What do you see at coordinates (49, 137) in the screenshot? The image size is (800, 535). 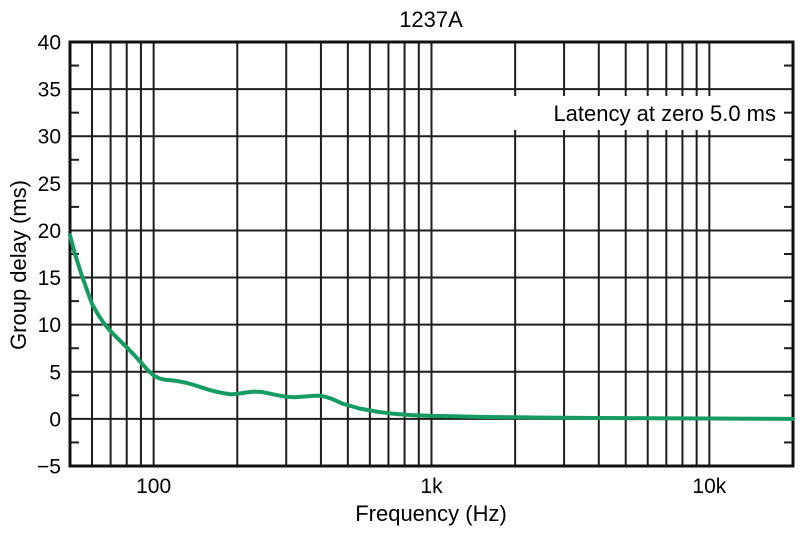 I see `y-tick-label: 30` at bounding box center [49, 137].